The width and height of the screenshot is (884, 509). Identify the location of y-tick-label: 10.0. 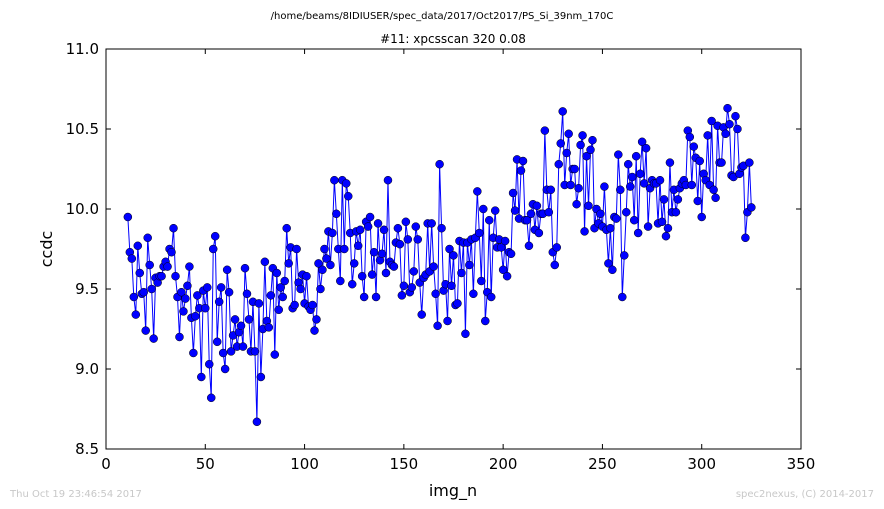
(82, 209).